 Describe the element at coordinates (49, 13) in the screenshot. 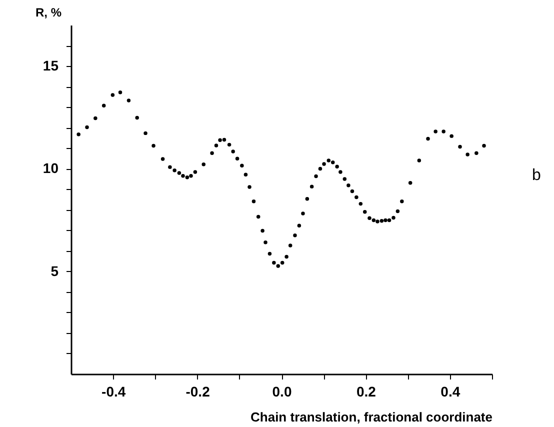

I see `y-axis-title: R, %` at that location.